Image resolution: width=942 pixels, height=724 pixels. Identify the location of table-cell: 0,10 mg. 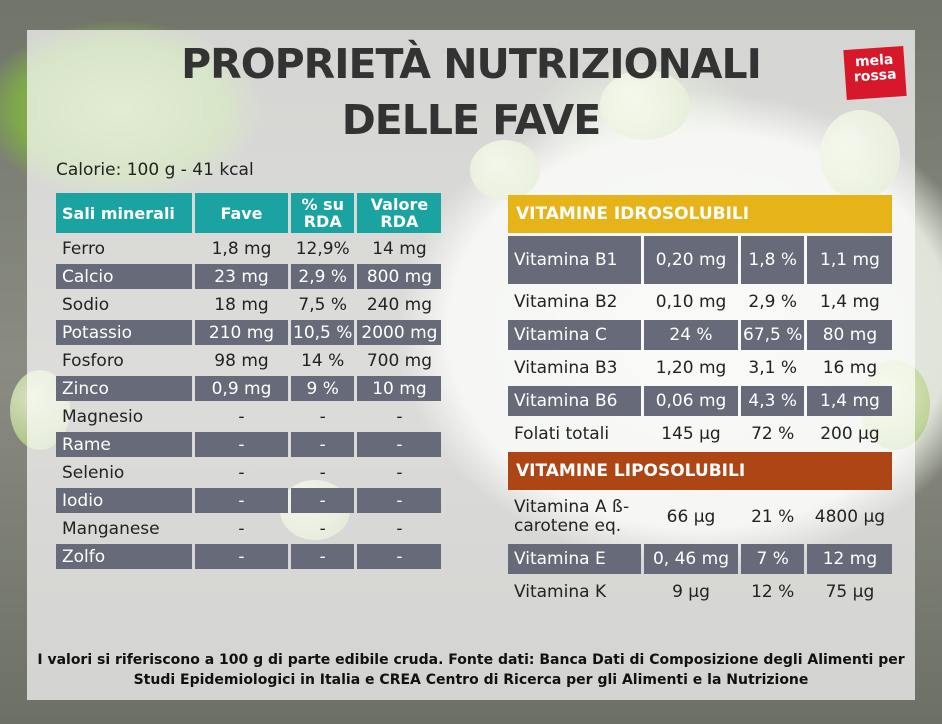
(691, 302).